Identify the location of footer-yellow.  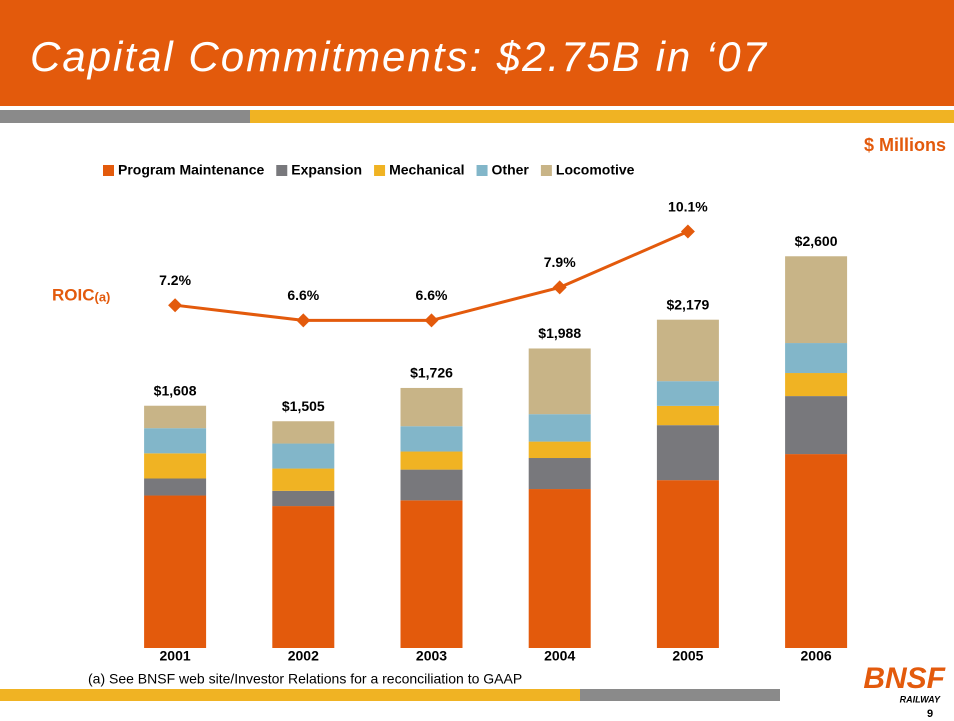
(290, 695).